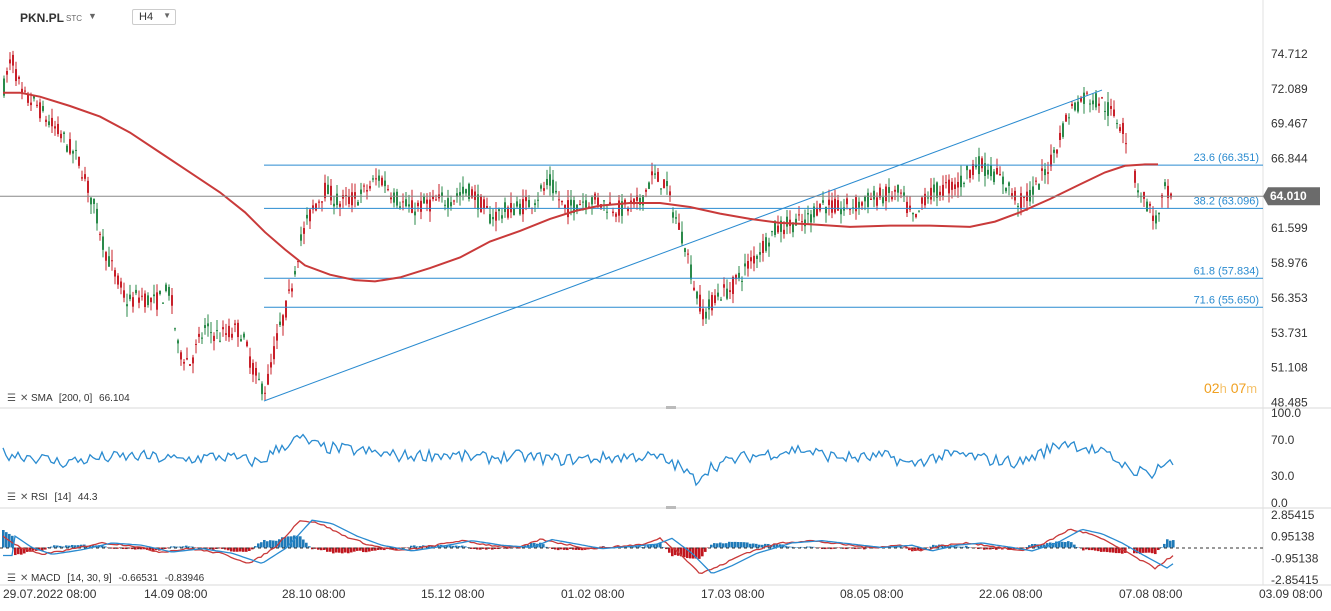 The height and width of the screenshot is (611, 1331). I want to click on chart-toolbar: PKN.PL STC ▼ H4 ▼, so click(665, 15).